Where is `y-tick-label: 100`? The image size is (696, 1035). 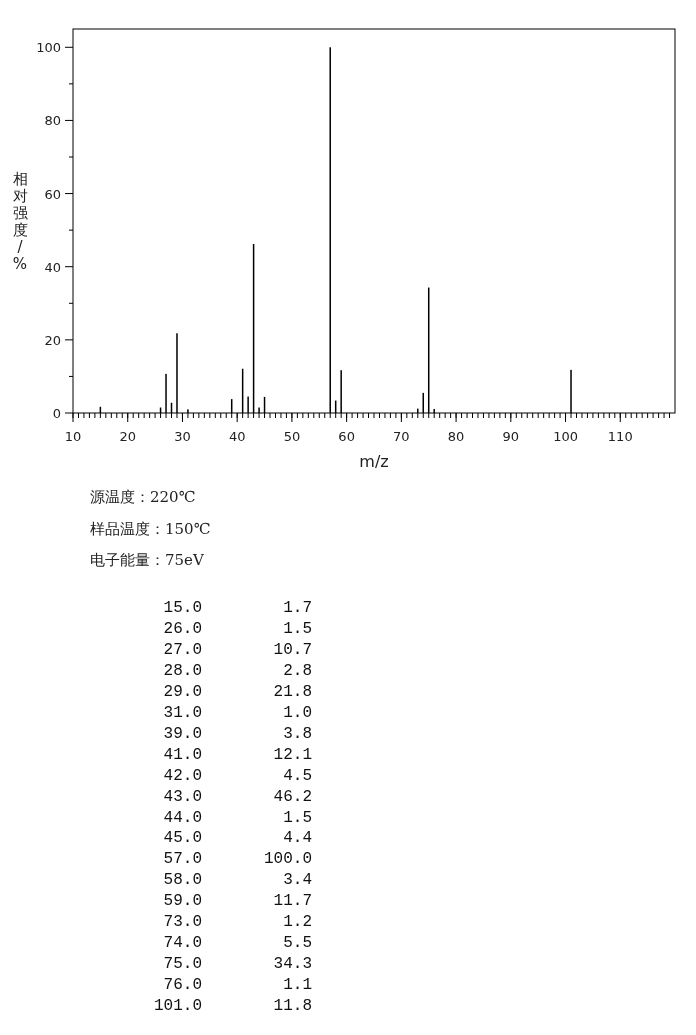
y-tick-label: 100 is located at coordinates (48, 48).